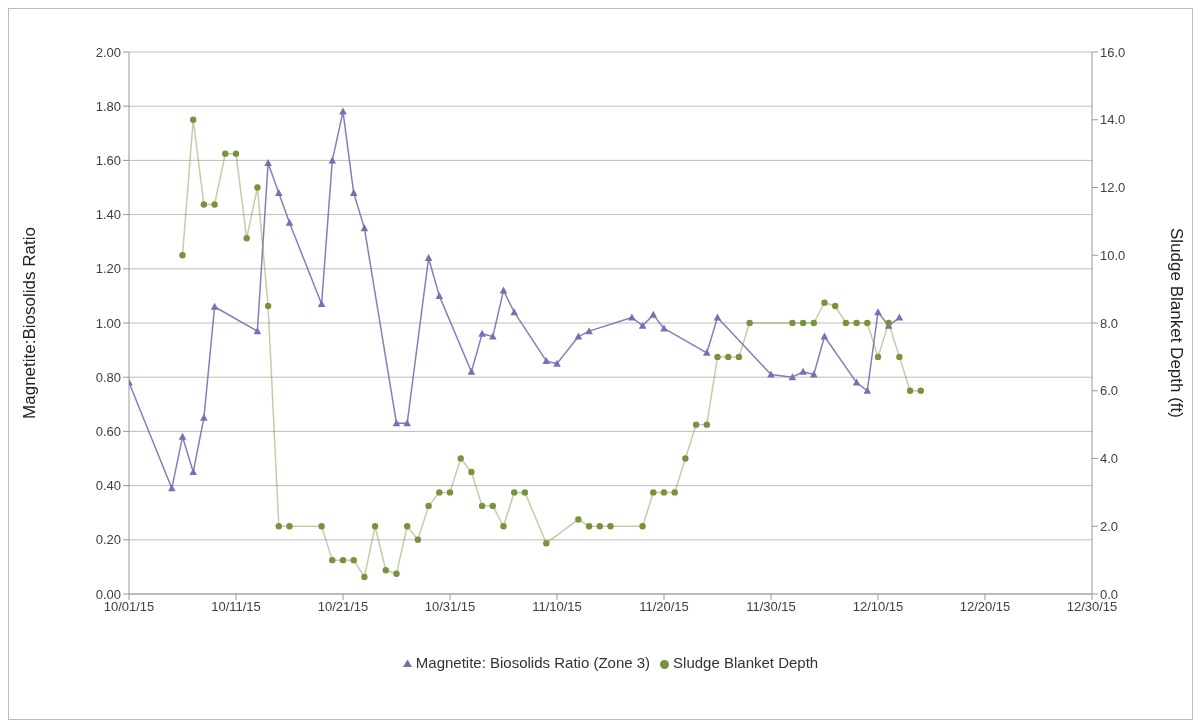  What do you see at coordinates (450, 607) in the screenshot?
I see `x-tick-label: 10/31/15` at bounding box center [450, 607].